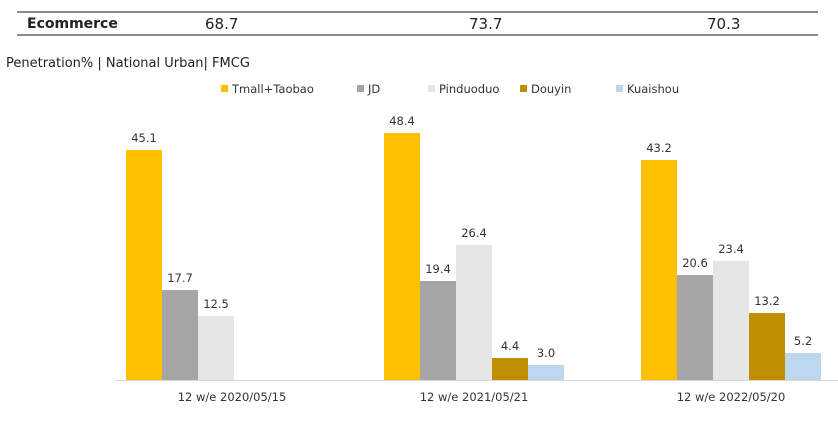  What do you see at coordinates (144, 138) in the screenshot?
I see `data-label: 45.1` at bounding box center [144, 138].